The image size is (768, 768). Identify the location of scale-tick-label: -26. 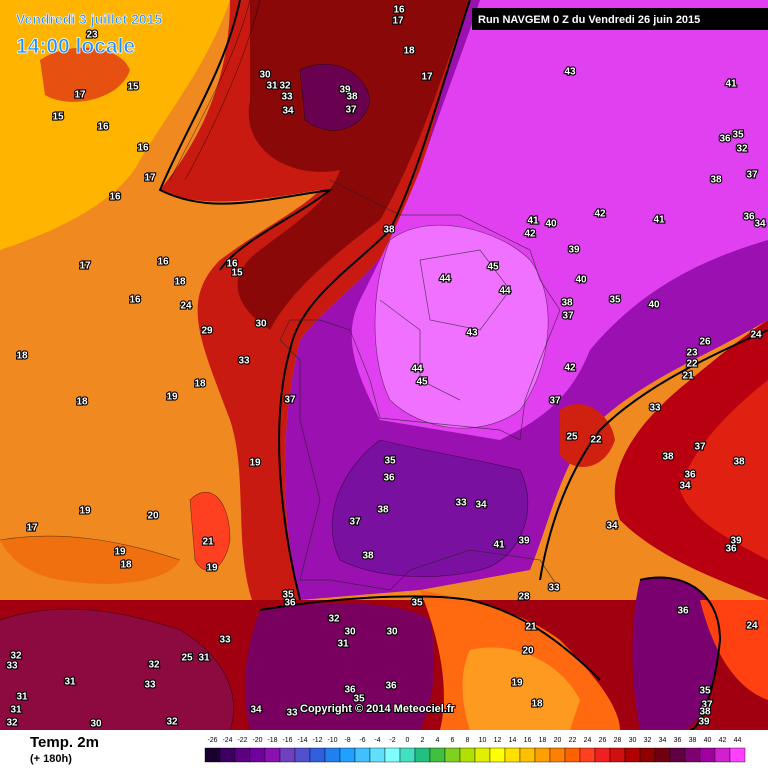
(212, 740).